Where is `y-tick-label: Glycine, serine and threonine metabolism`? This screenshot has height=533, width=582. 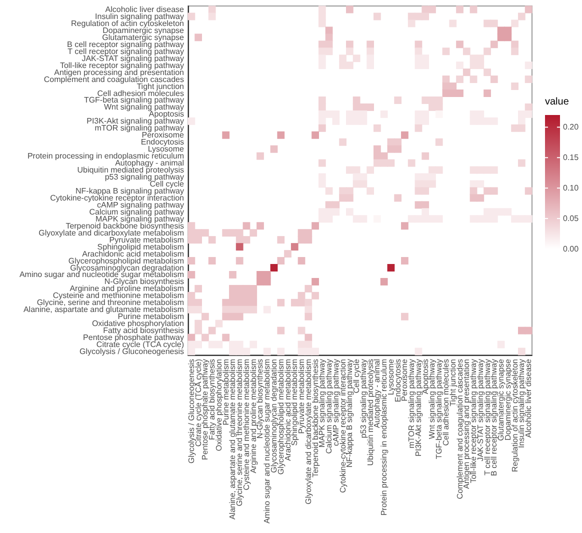 y-tick-label: Glycine, serine and threonine metabolism is located at coordinates (110, 303).